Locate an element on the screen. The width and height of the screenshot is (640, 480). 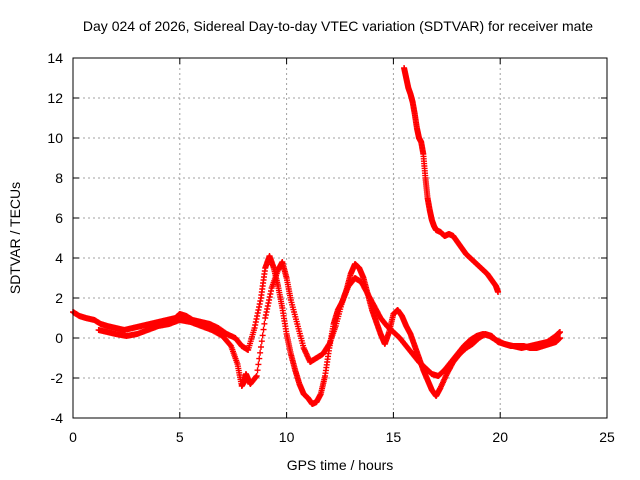
y-tick-label: 4 is located at coordinates (59, 258).